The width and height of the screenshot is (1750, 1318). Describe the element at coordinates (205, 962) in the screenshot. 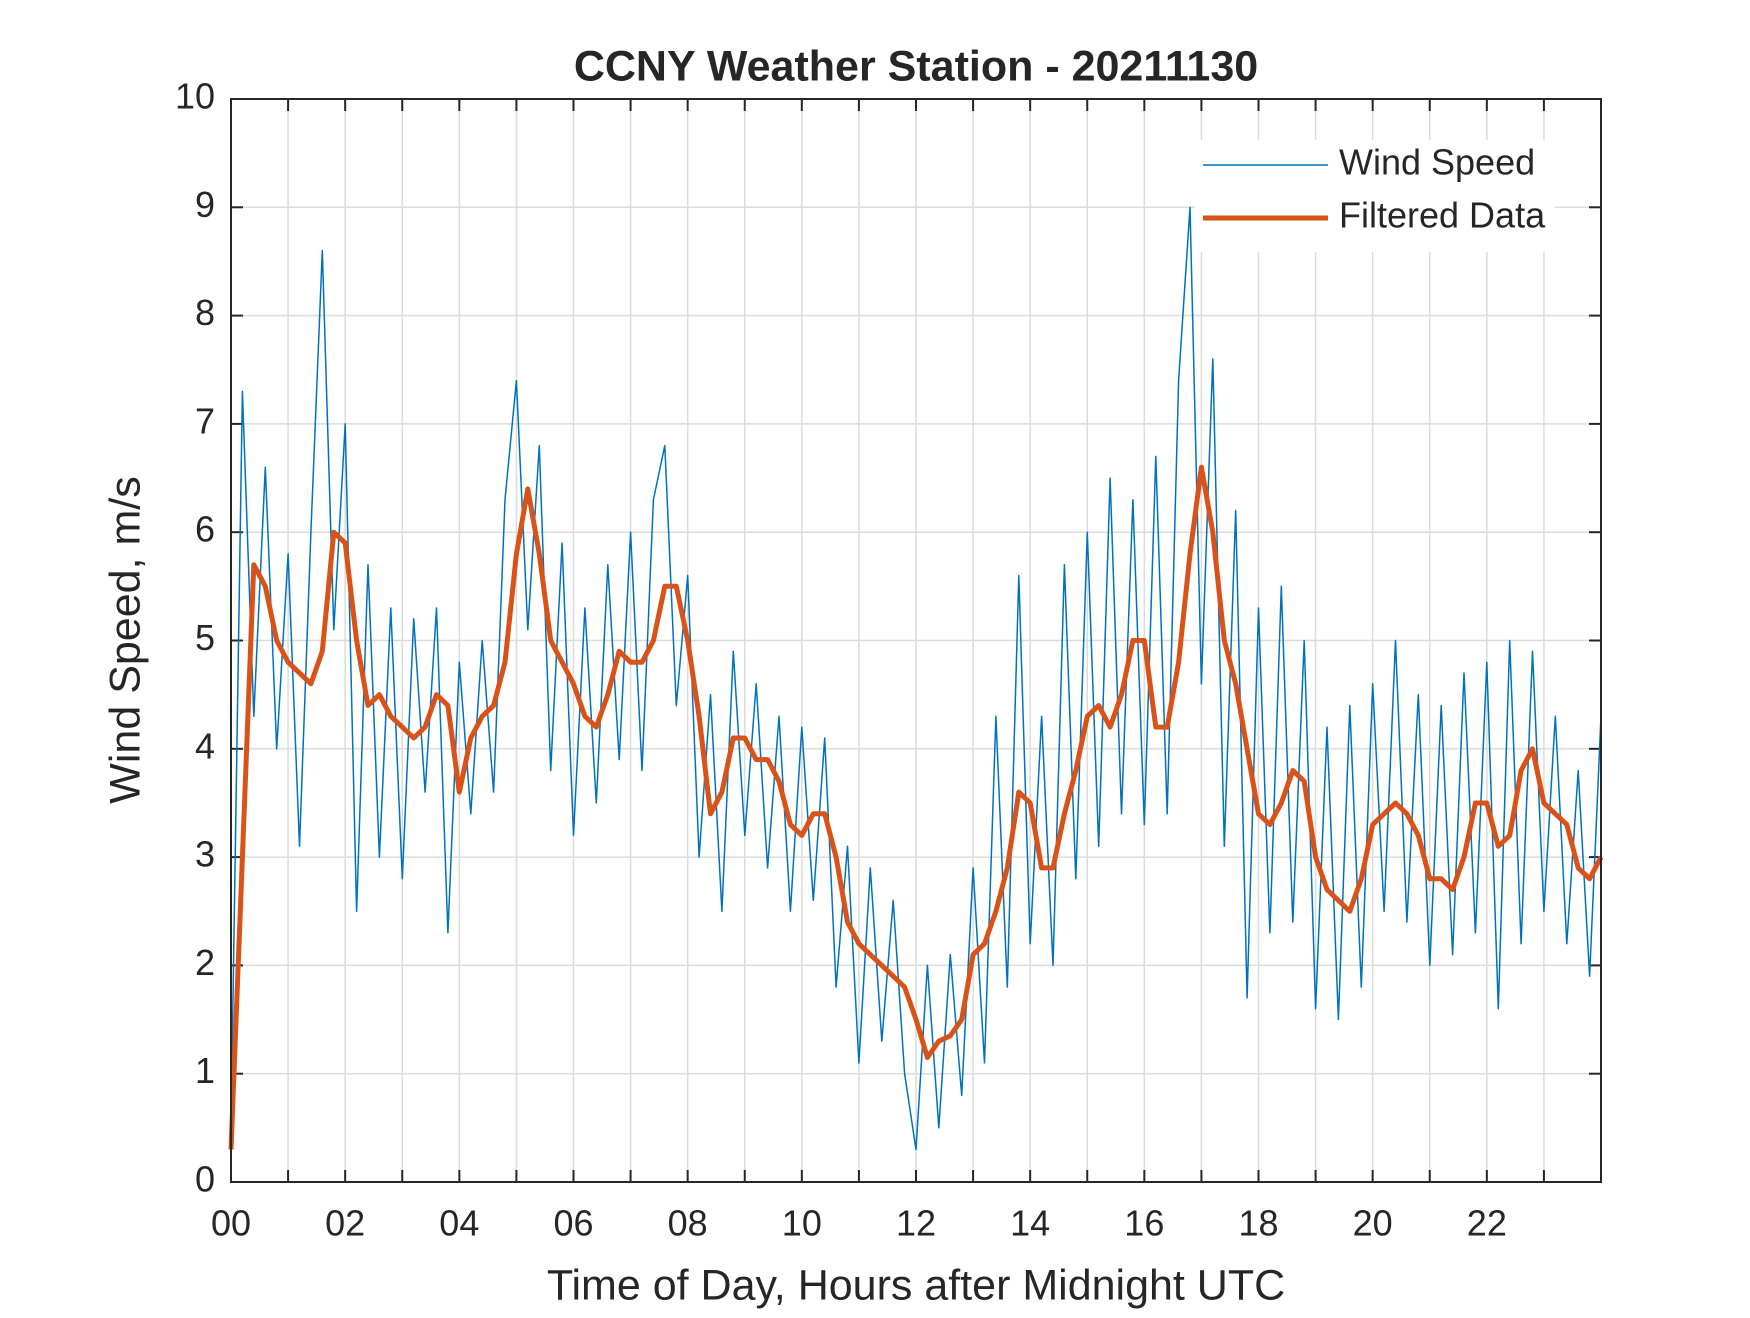

I see `y-tick-label: 2` at that location.